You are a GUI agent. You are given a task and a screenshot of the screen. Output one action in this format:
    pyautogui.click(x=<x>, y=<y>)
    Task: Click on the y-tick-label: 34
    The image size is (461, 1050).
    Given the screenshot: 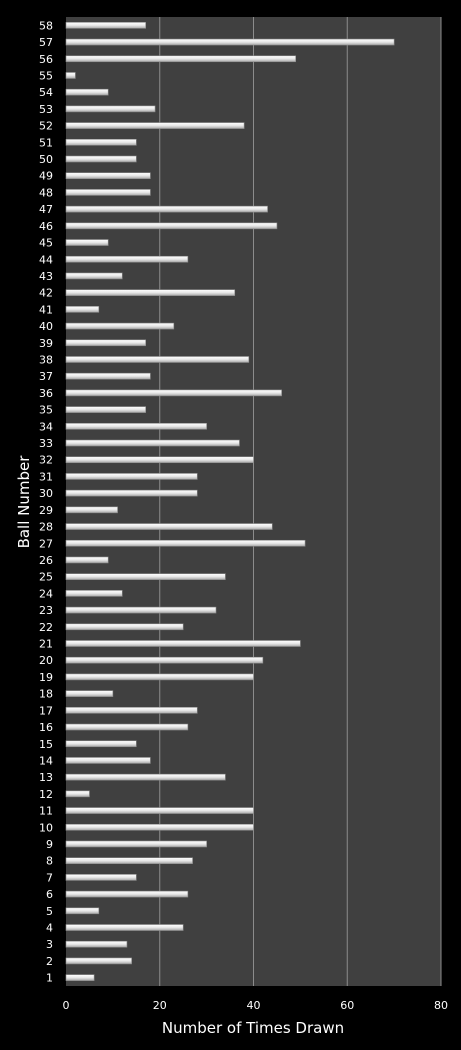 What is the action you would take?
    pyautogui.click(x=46, y=426)
    